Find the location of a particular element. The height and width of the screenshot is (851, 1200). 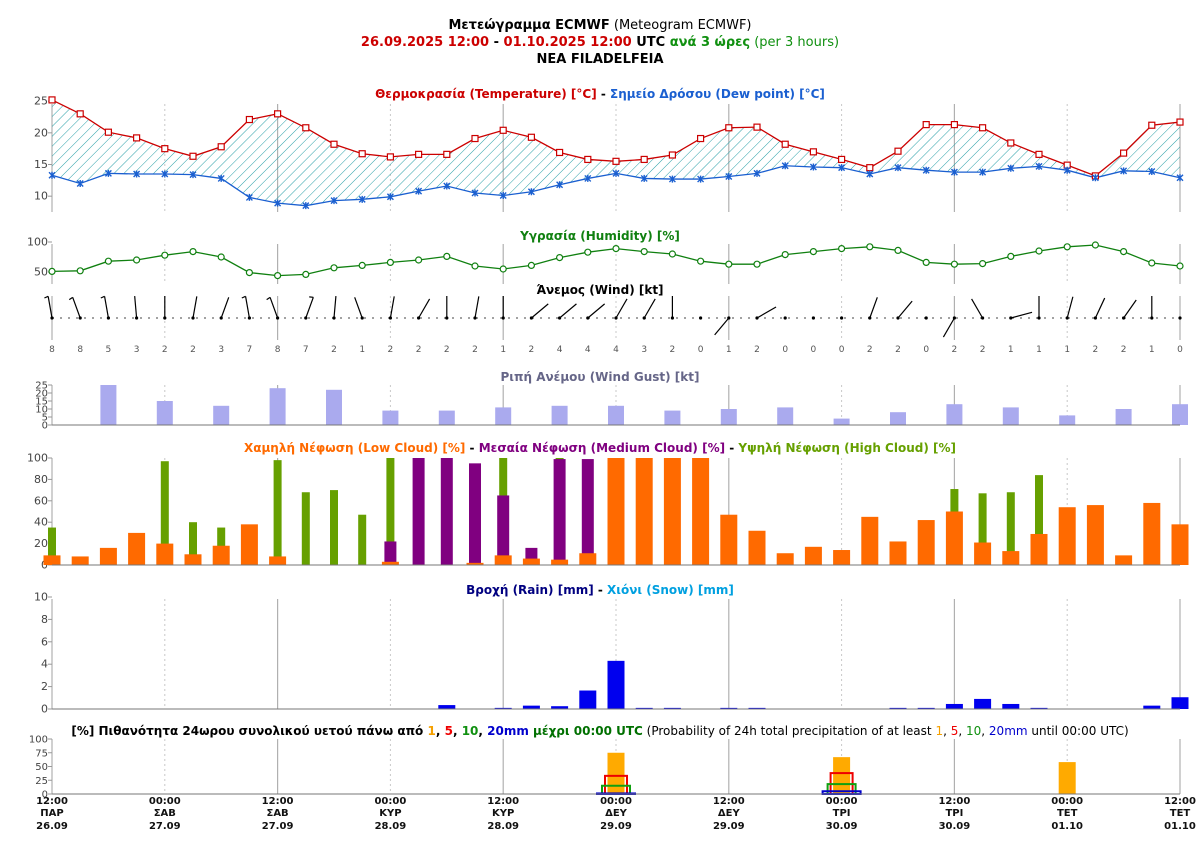

probability-ytick: 75 is located at coordinates (41, 753).